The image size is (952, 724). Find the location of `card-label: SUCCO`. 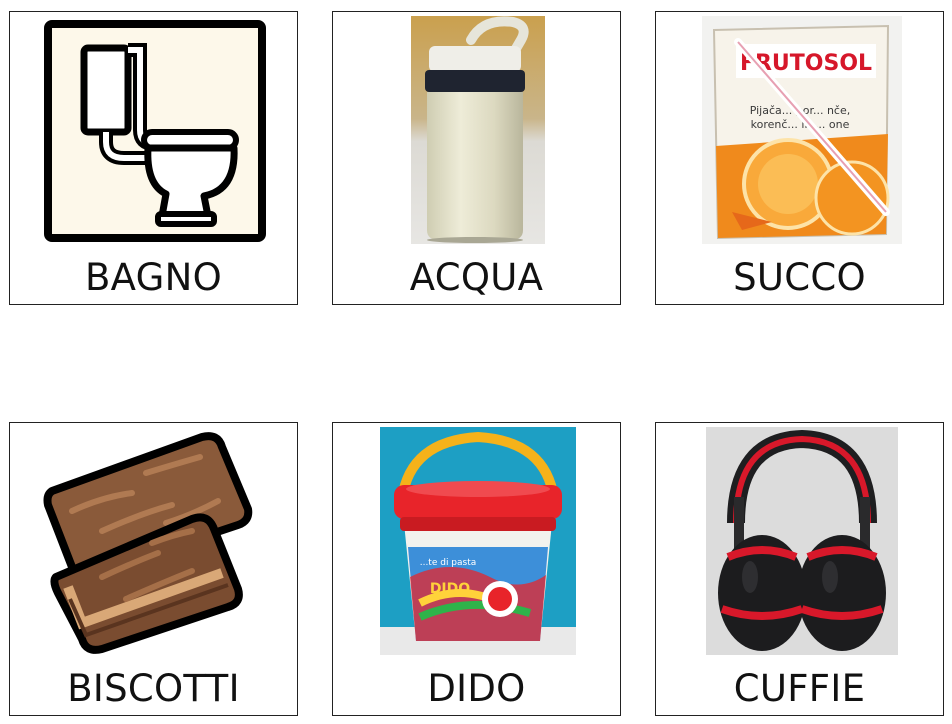

card-label: SUCCO is located at coordinates (799, 277).